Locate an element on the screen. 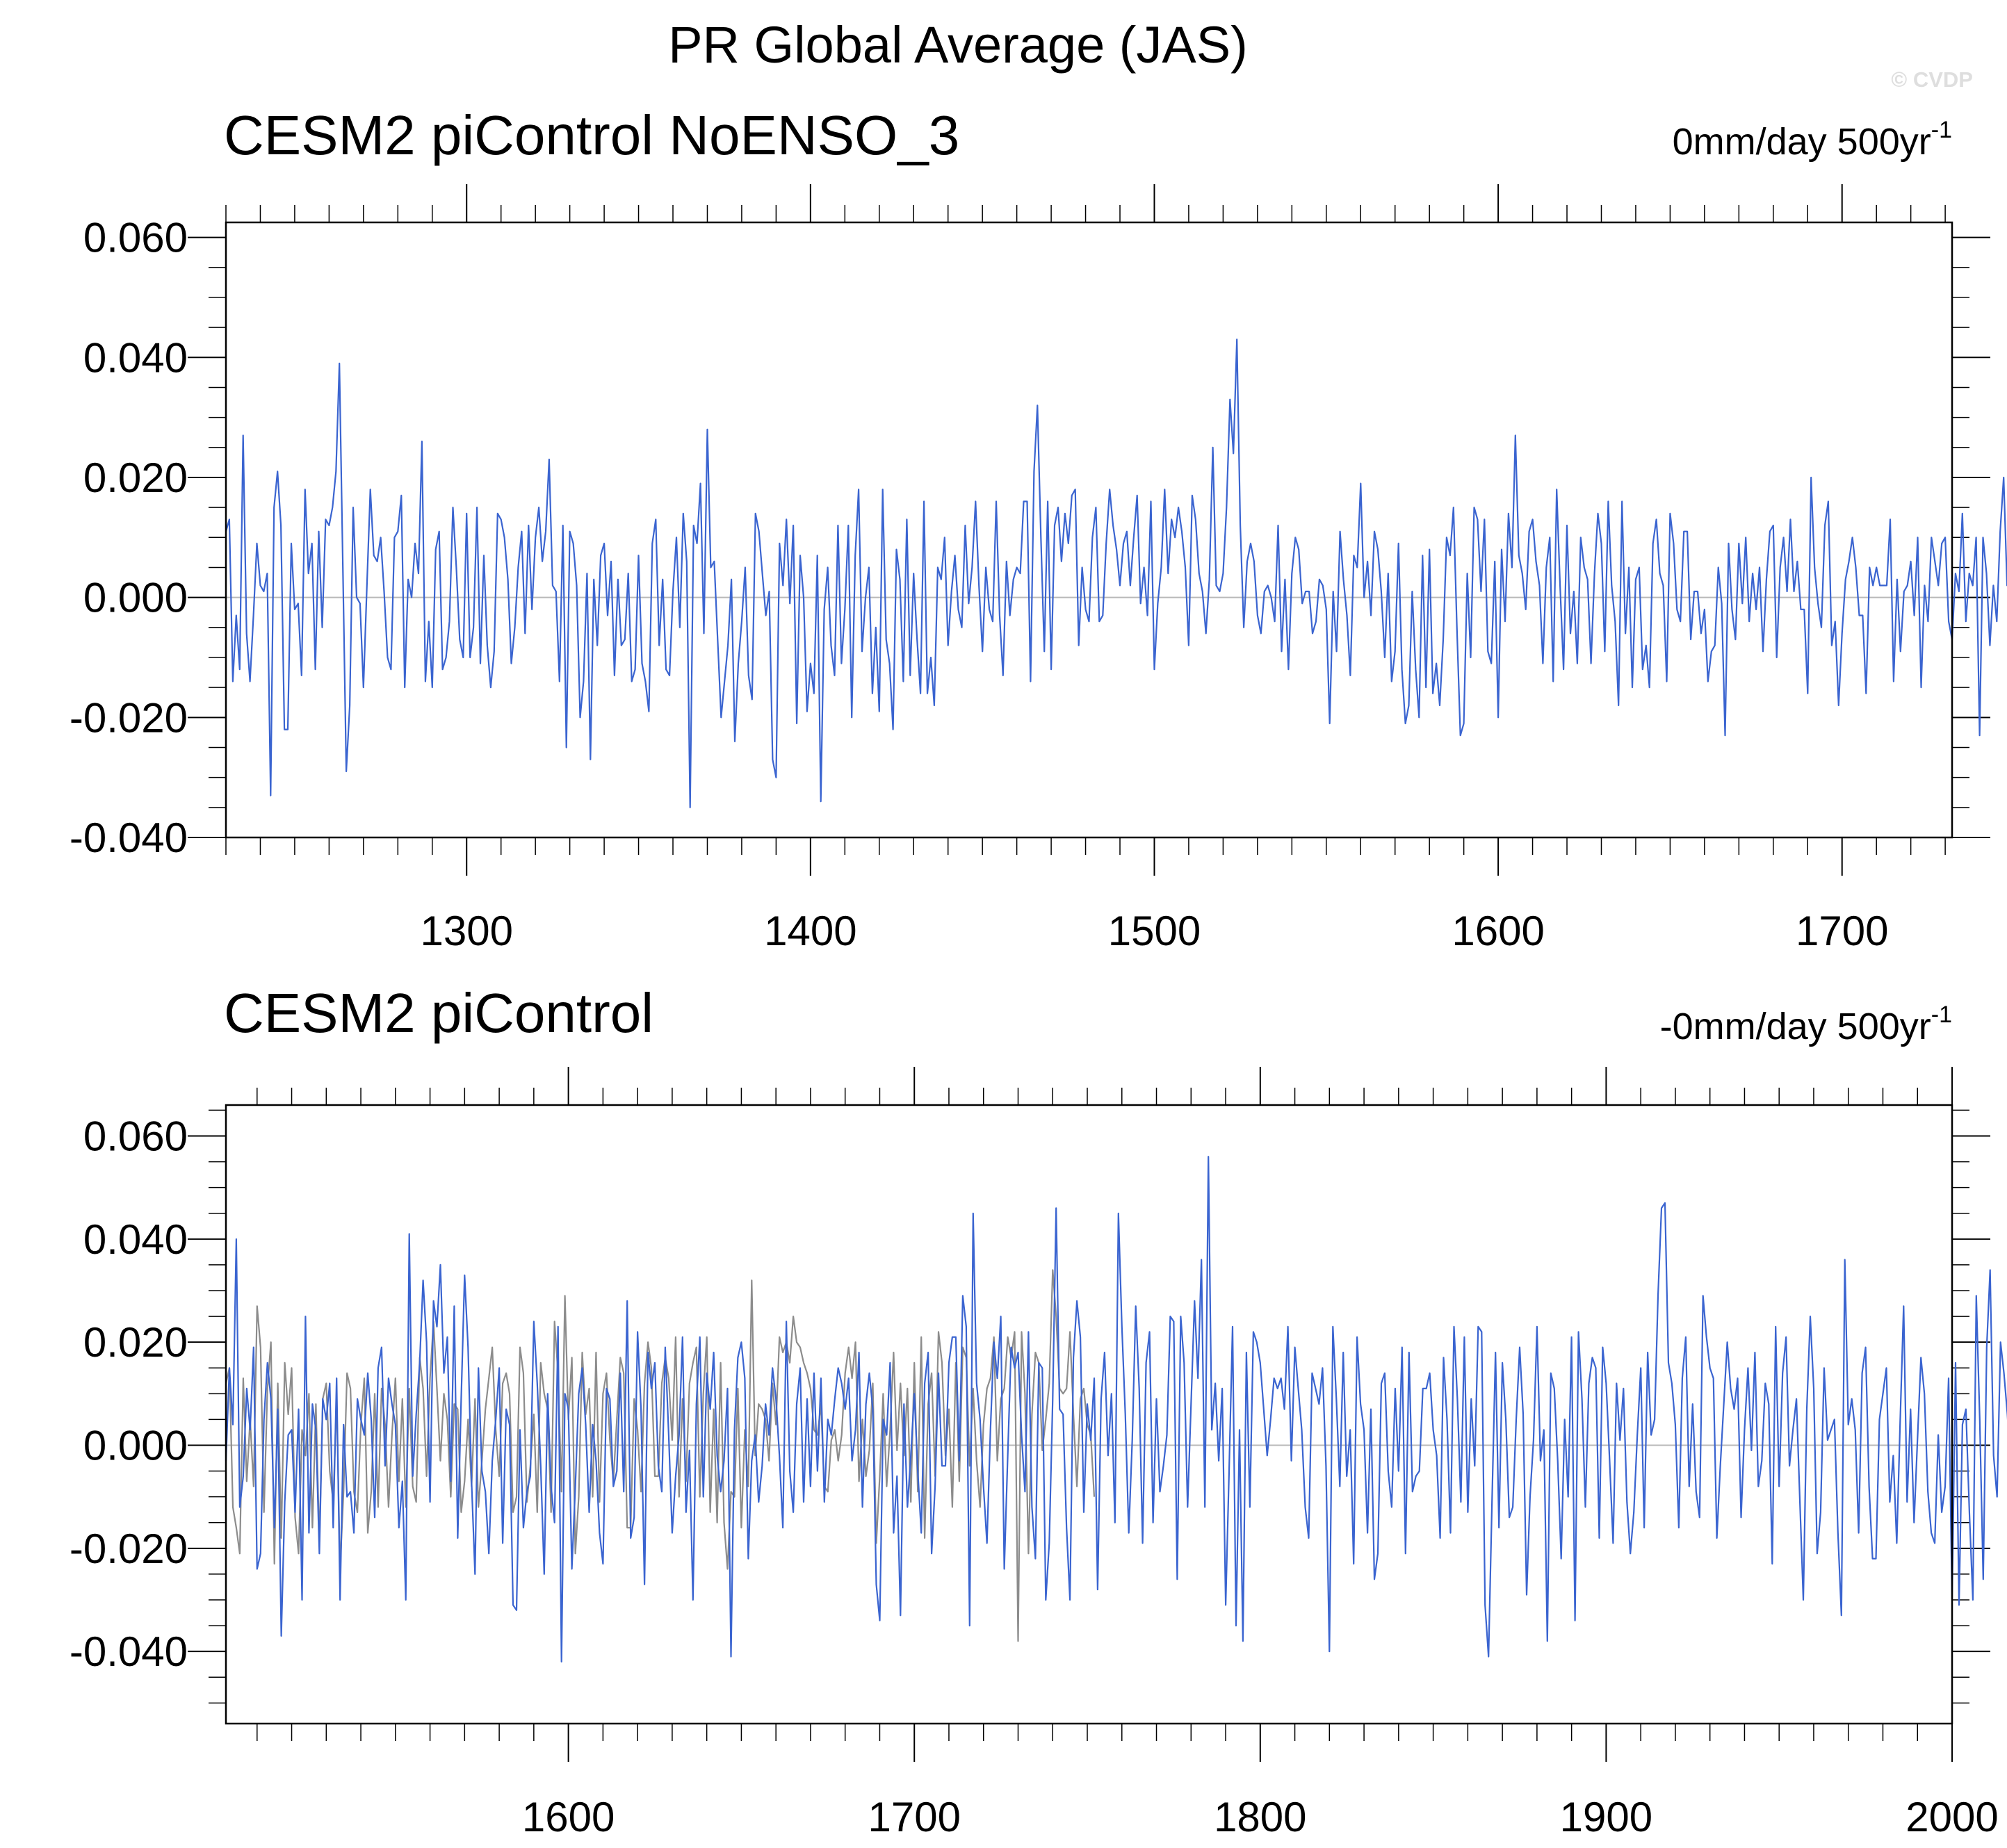  panel-1-y-tick-labels: -0.040 -0.020 0.000 0.020 0.040 0.060 is located at coordinates (129, 538).